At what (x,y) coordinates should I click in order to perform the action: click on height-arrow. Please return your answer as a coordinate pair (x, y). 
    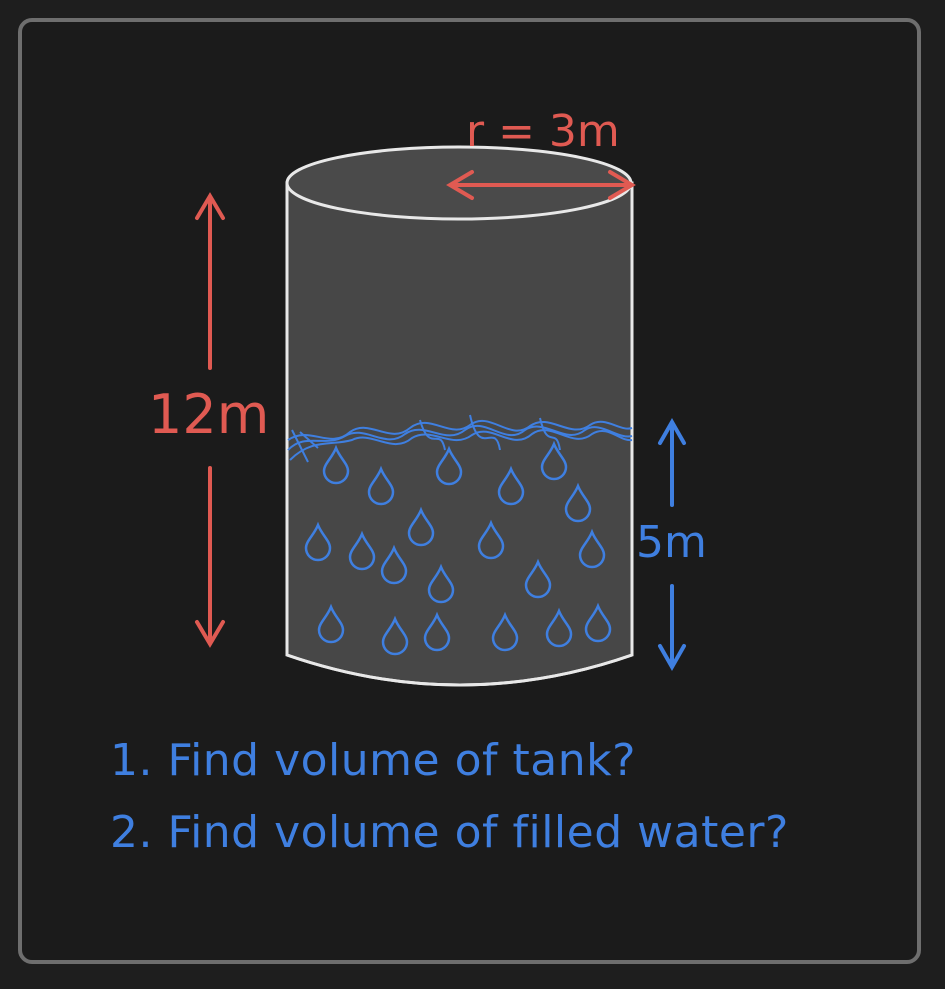
    Looking at the image, I should click on (210, 420).